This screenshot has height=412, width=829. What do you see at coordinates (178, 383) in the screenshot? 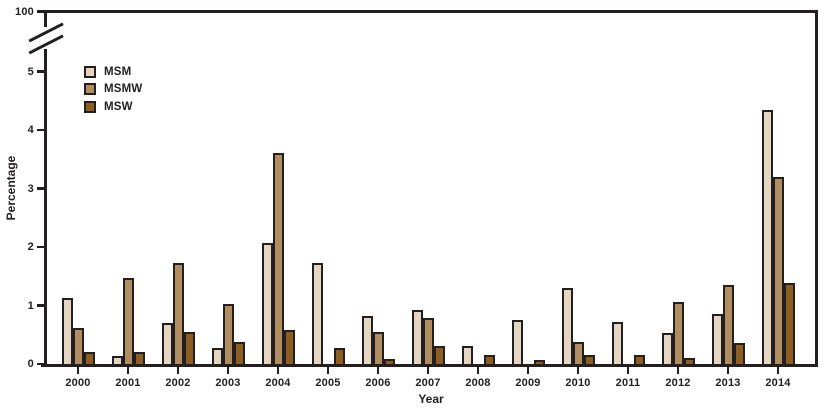
I see `x-tick-label-2002: 2002` at bounding box center [178, 383].